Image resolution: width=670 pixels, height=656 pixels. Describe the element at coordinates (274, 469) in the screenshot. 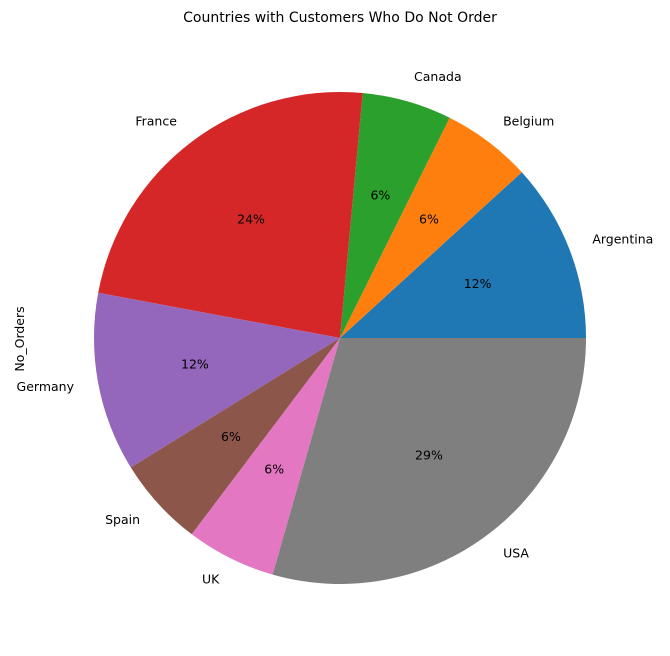

I see `percent-label-uk: 6%` at that location.